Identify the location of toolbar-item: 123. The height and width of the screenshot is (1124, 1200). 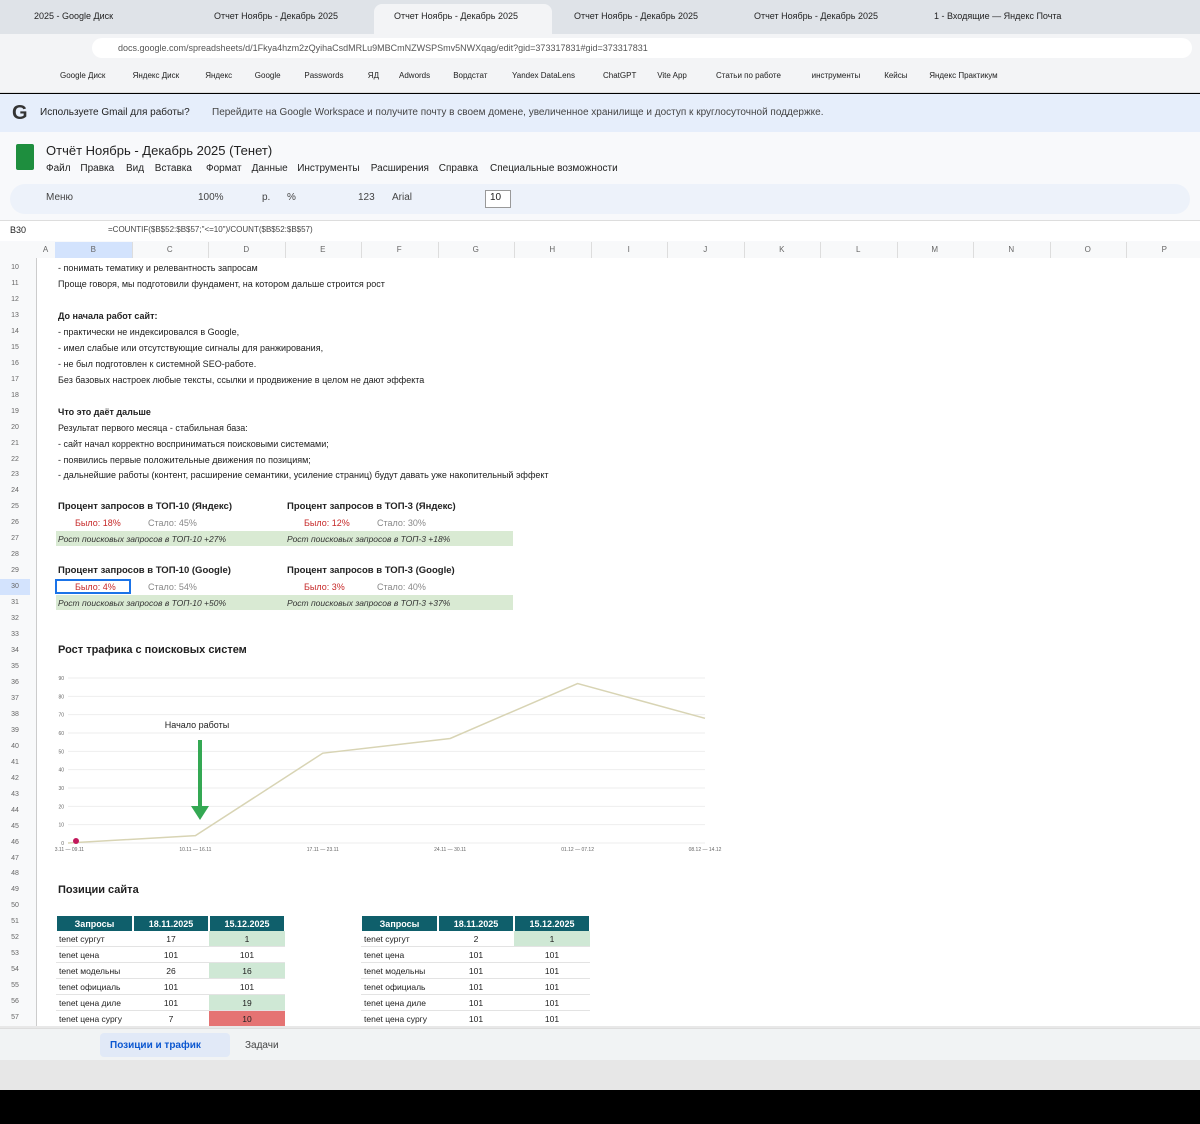
(366, 197).